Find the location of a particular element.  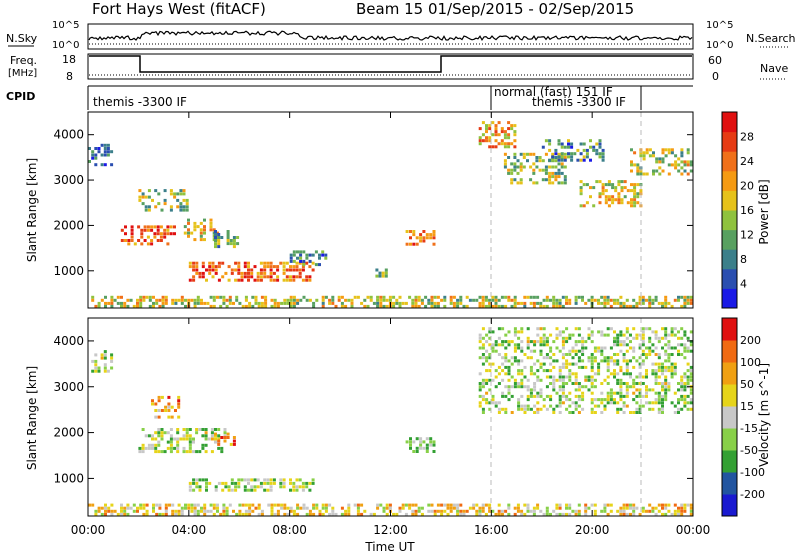

y-tick-label: 3000 is located at coordinates (68, 180).